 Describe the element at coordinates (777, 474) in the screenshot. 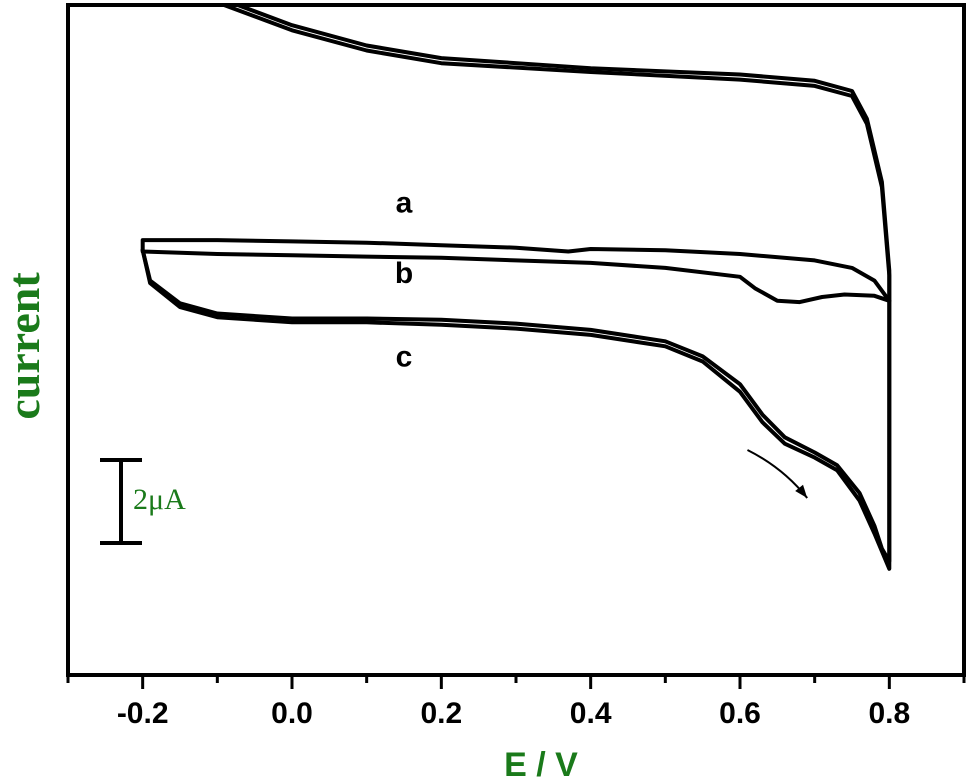

I see `scan-direction-arrow` at that location.